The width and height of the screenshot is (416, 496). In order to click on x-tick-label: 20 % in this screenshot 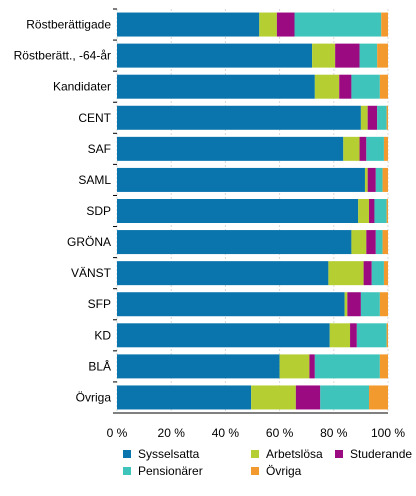, I will do `click(172, 433)`.